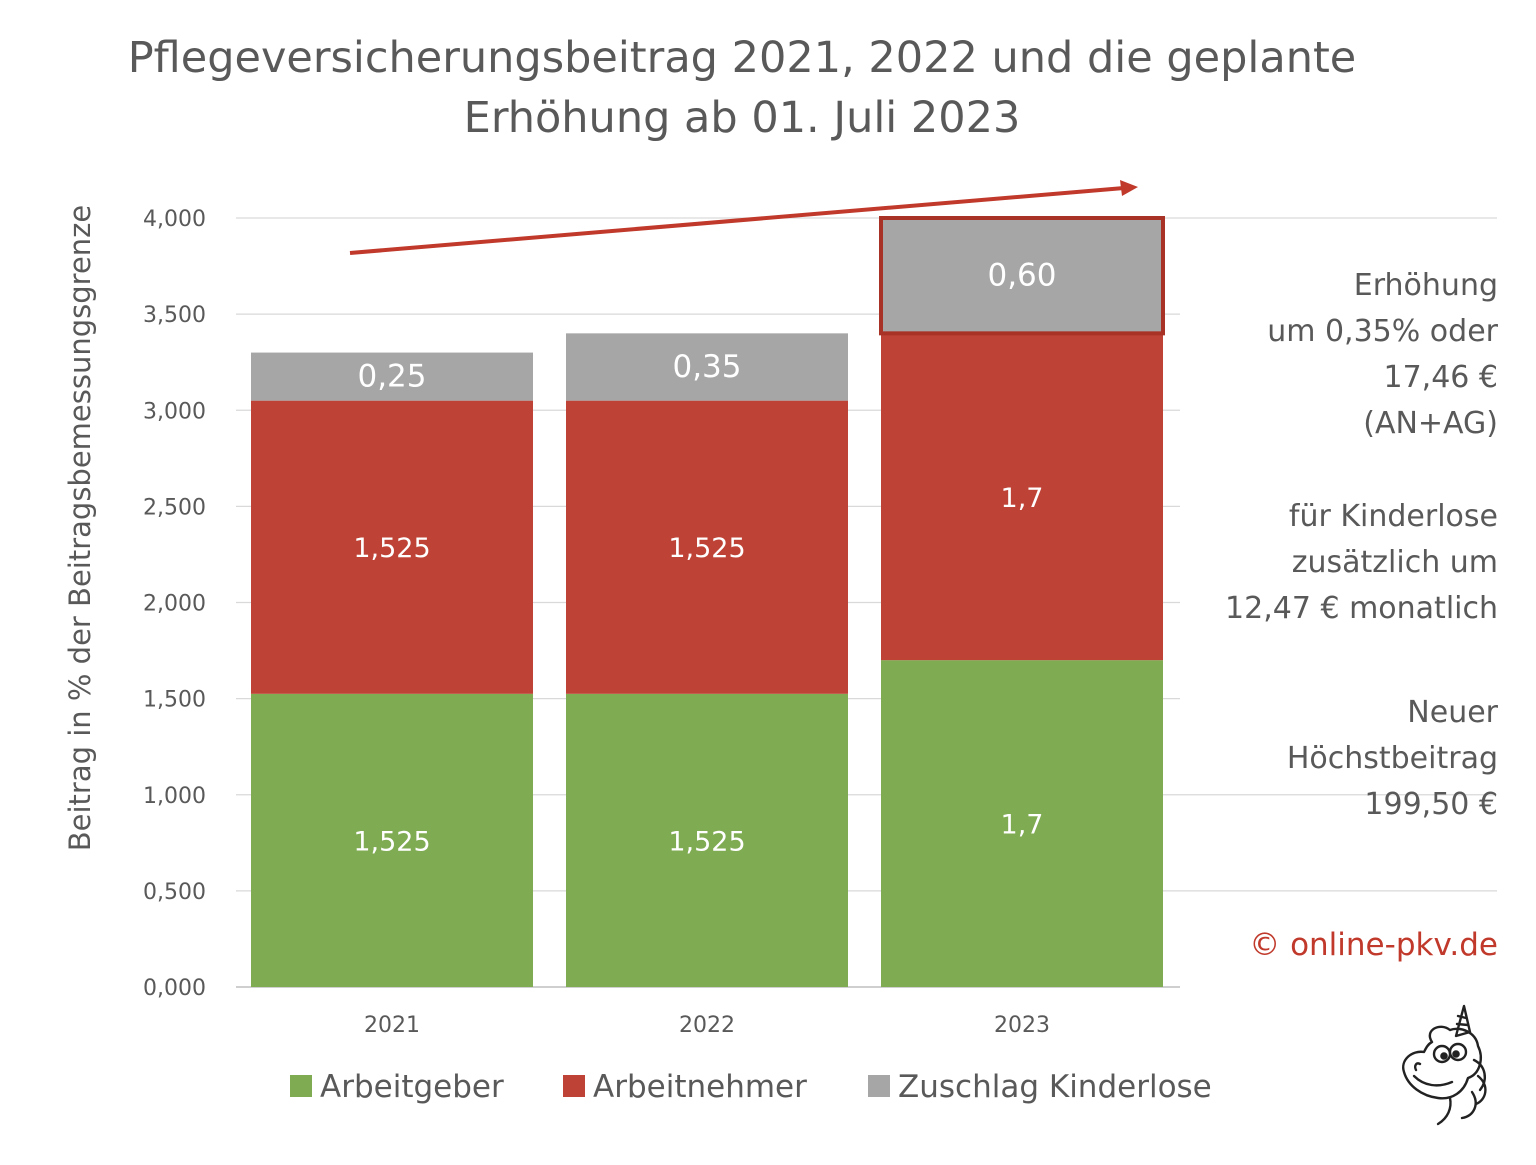  What do you see at coordinates (174, 507) in the screenshot?
I see `y-tick-label: 2,500` at bounding box center [174, 507].